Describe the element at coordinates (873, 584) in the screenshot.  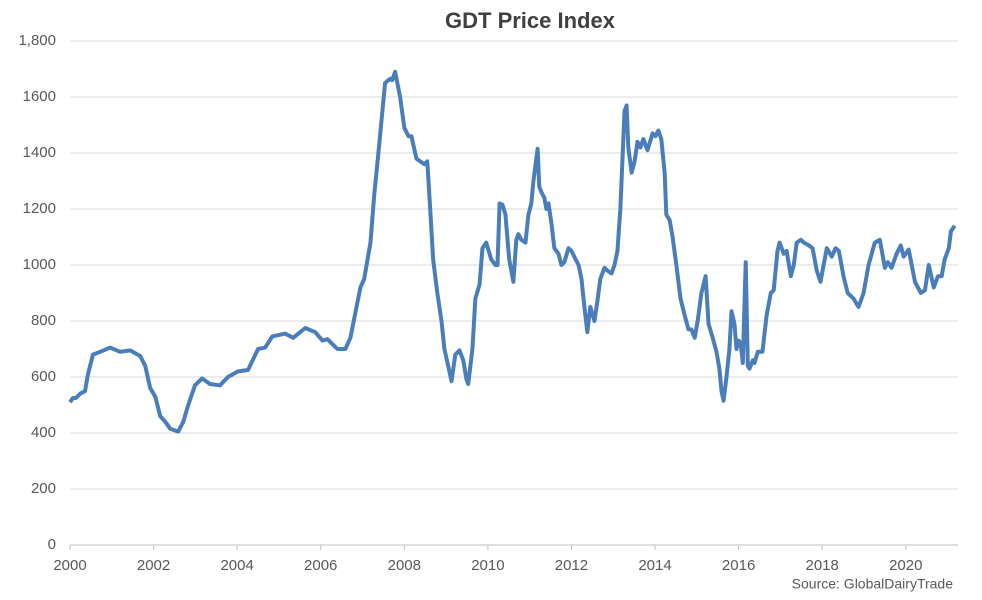
I see `source-note: Source: GlobalDairyTrade` at that location.